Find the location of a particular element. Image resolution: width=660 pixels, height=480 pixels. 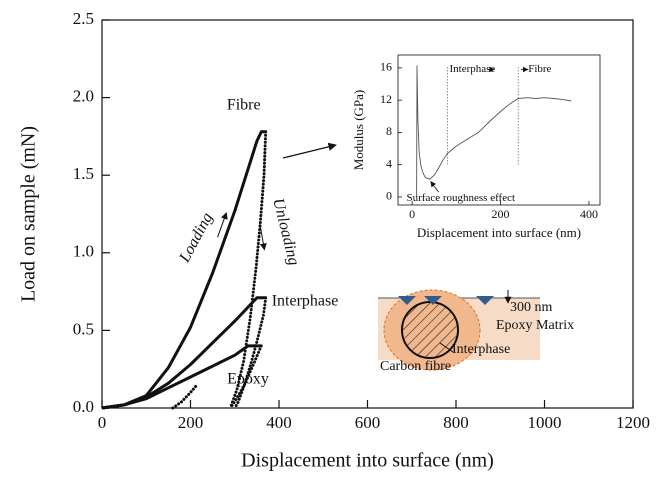

inset-arrow is located at coordinates (309, 150).